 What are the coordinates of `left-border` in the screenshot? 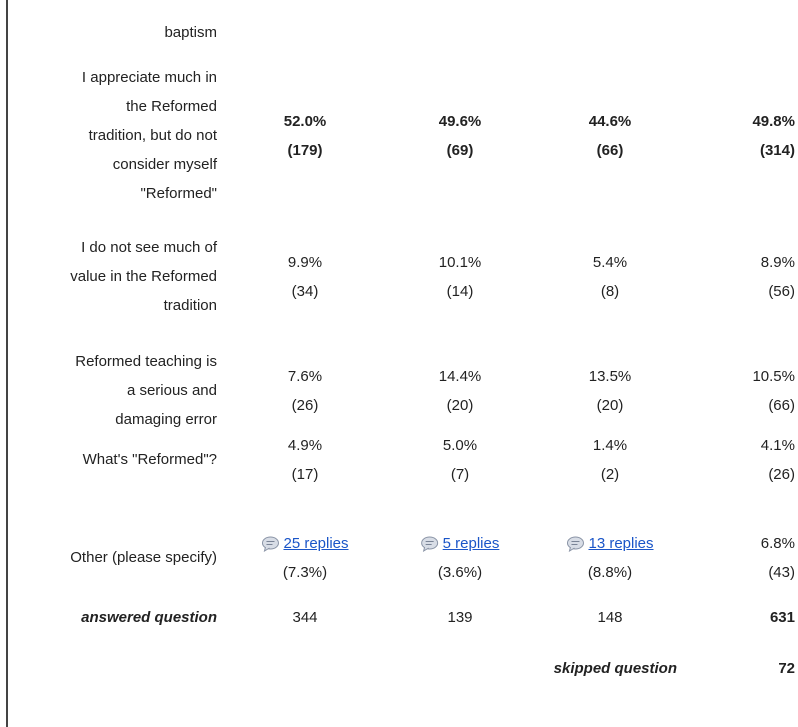 It's located at (7, 363).